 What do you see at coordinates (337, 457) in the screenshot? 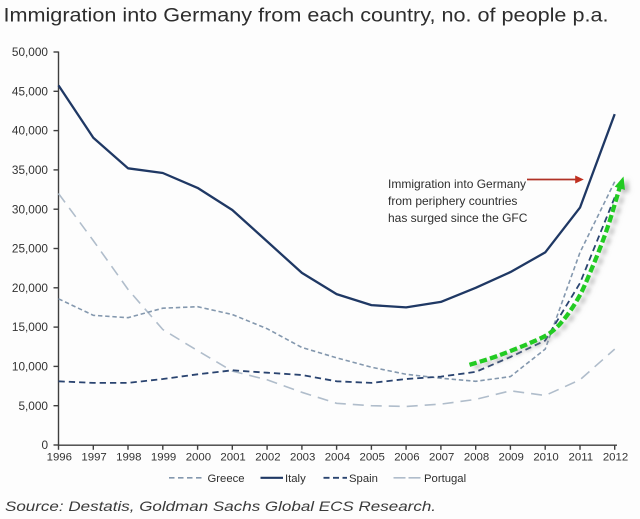
I see `svg-text: 2004` at bounding box center [337, 457].